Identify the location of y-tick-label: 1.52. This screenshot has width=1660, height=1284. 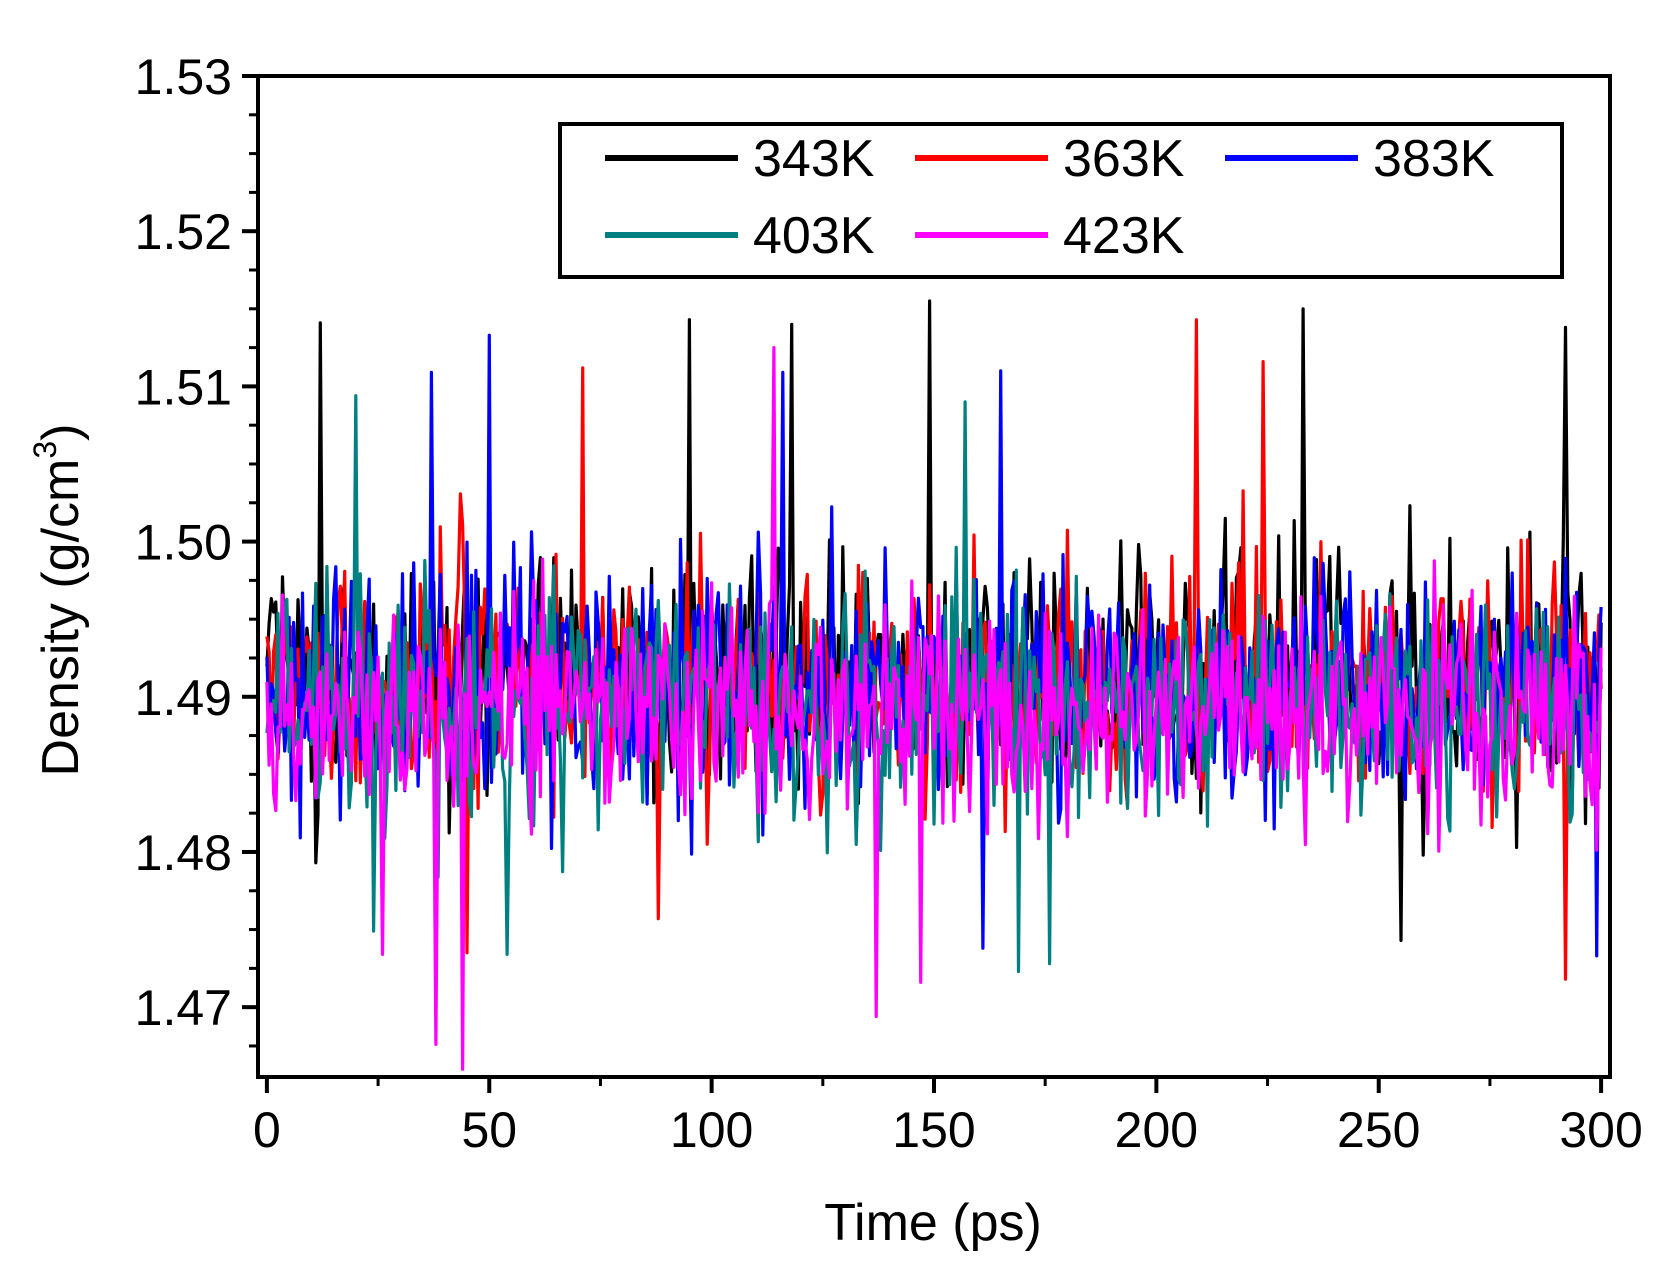
(183, 232).